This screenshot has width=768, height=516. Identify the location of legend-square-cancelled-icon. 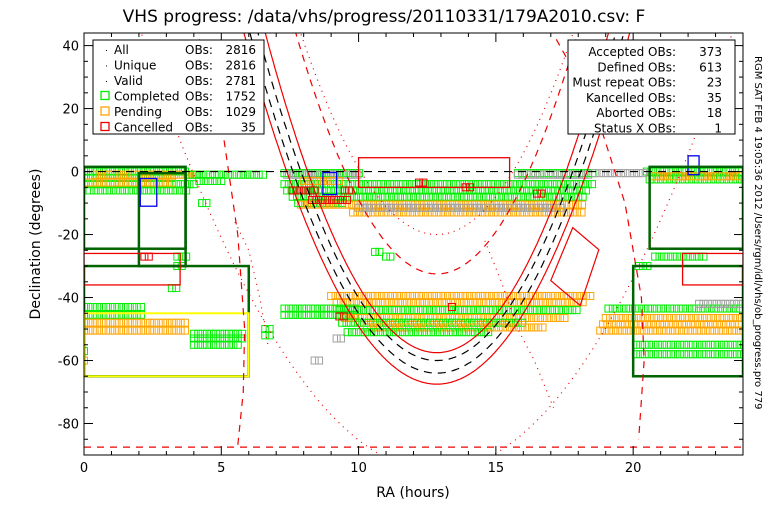
(105, 126).